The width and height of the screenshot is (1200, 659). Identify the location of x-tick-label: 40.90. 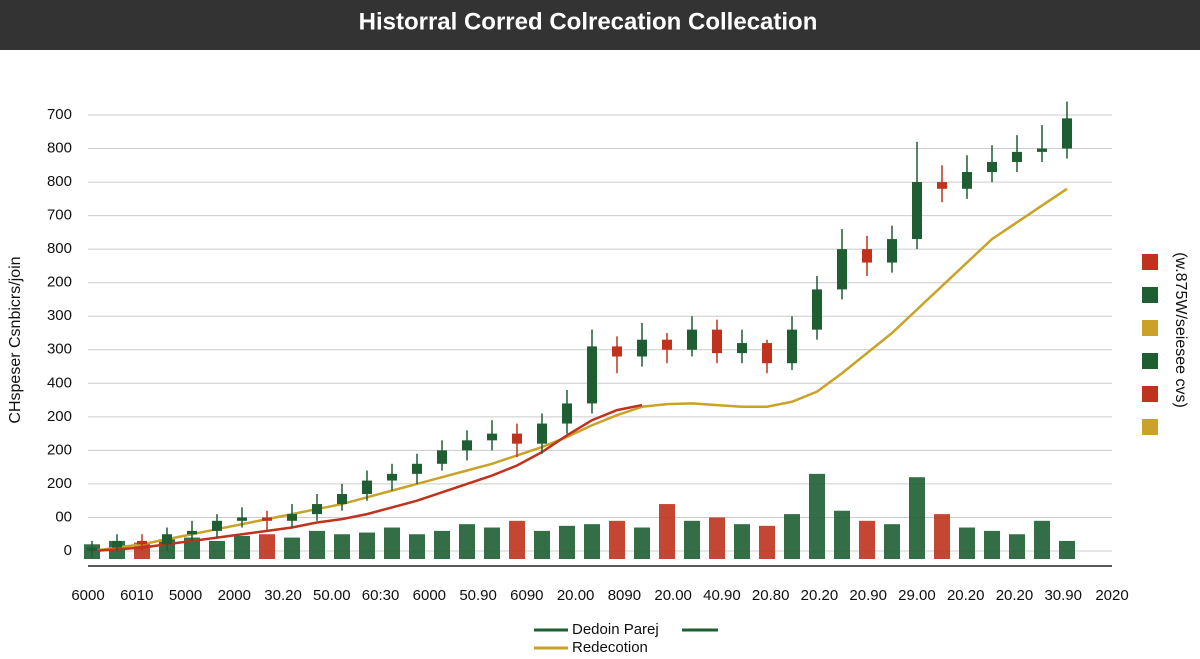
(722, 595).